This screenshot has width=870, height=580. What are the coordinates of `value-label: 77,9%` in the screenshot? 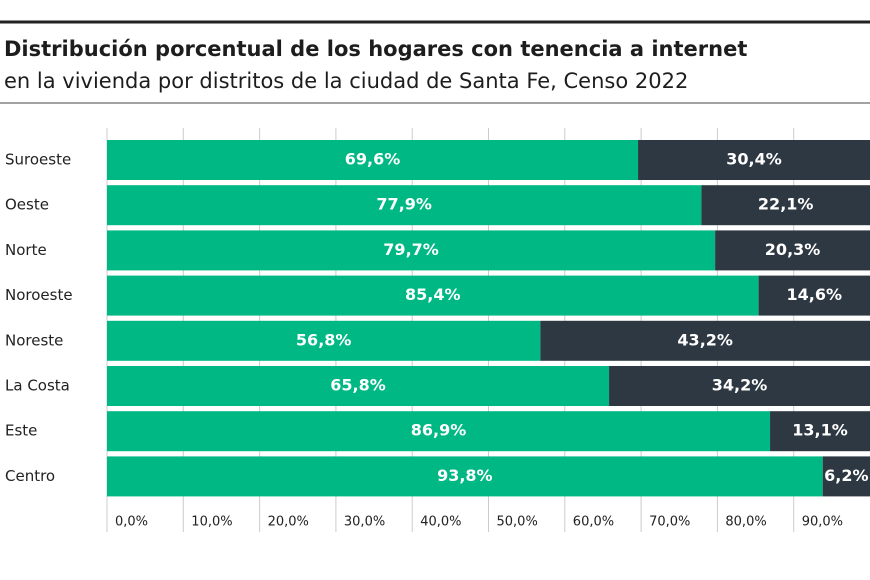 It's located at (404, 204).